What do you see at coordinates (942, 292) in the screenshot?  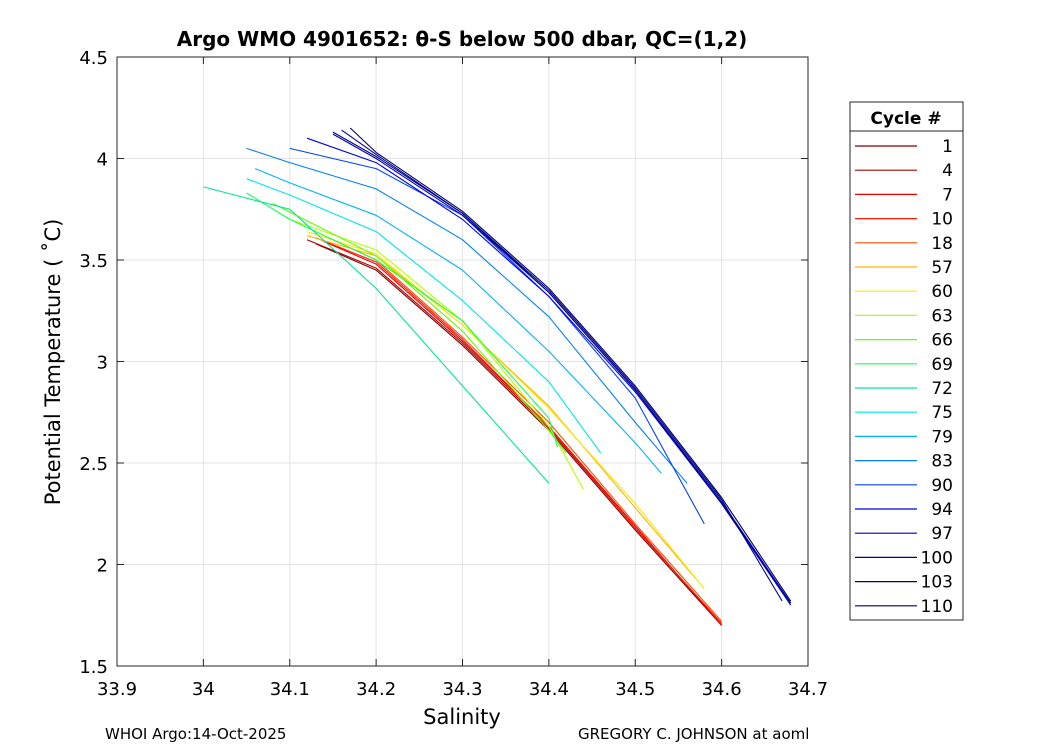 I see `legend-label-cycle-60: 60` at bounding box center [942, 292].